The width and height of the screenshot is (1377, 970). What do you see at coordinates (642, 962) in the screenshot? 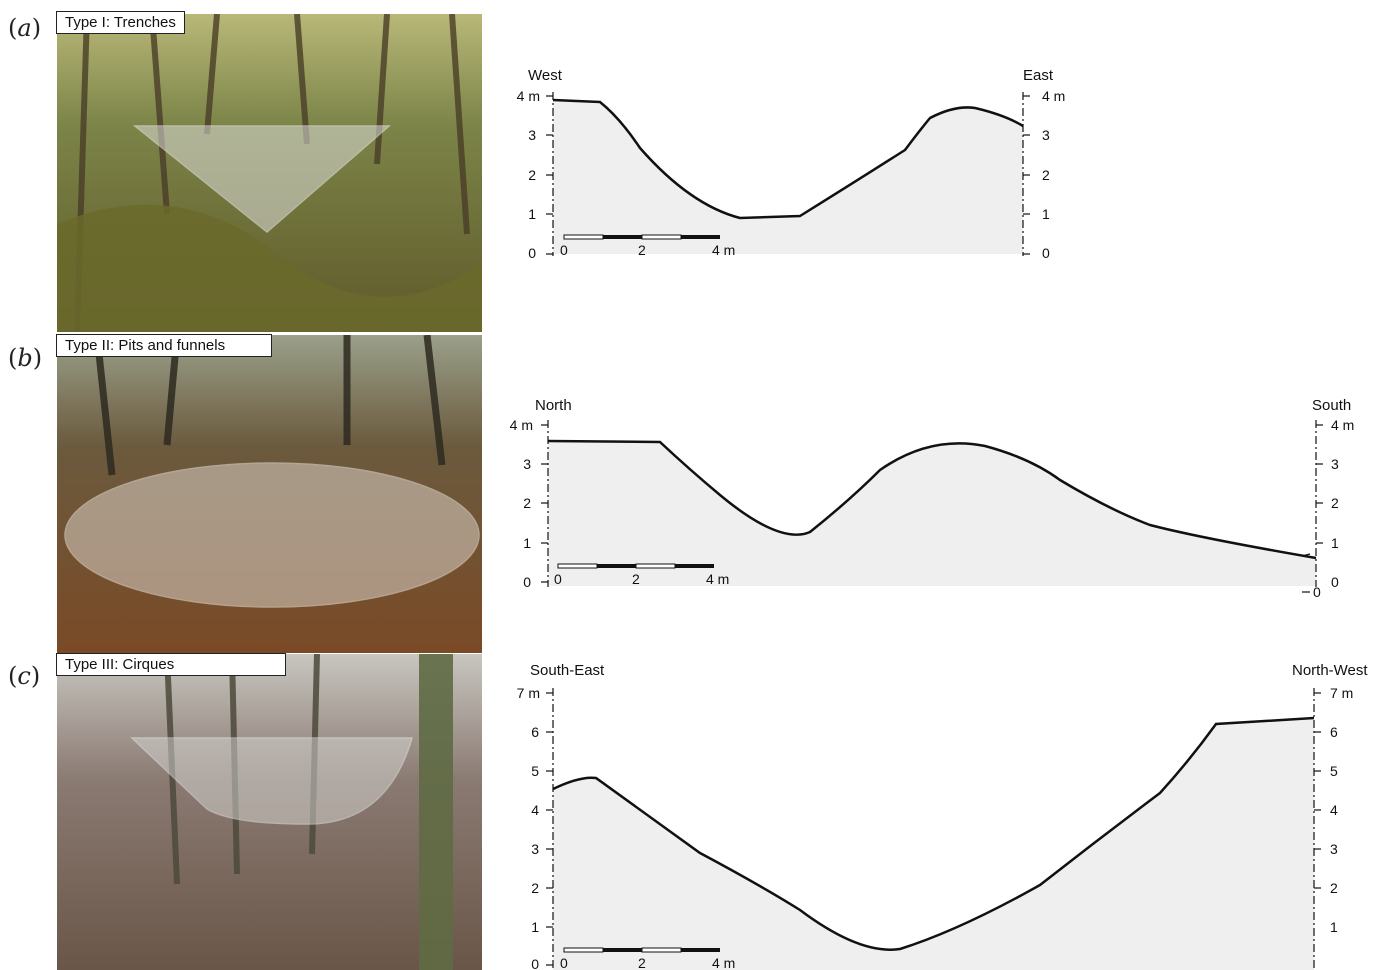
I see `scale-c-2: 2` at bounding box center [642, 962].